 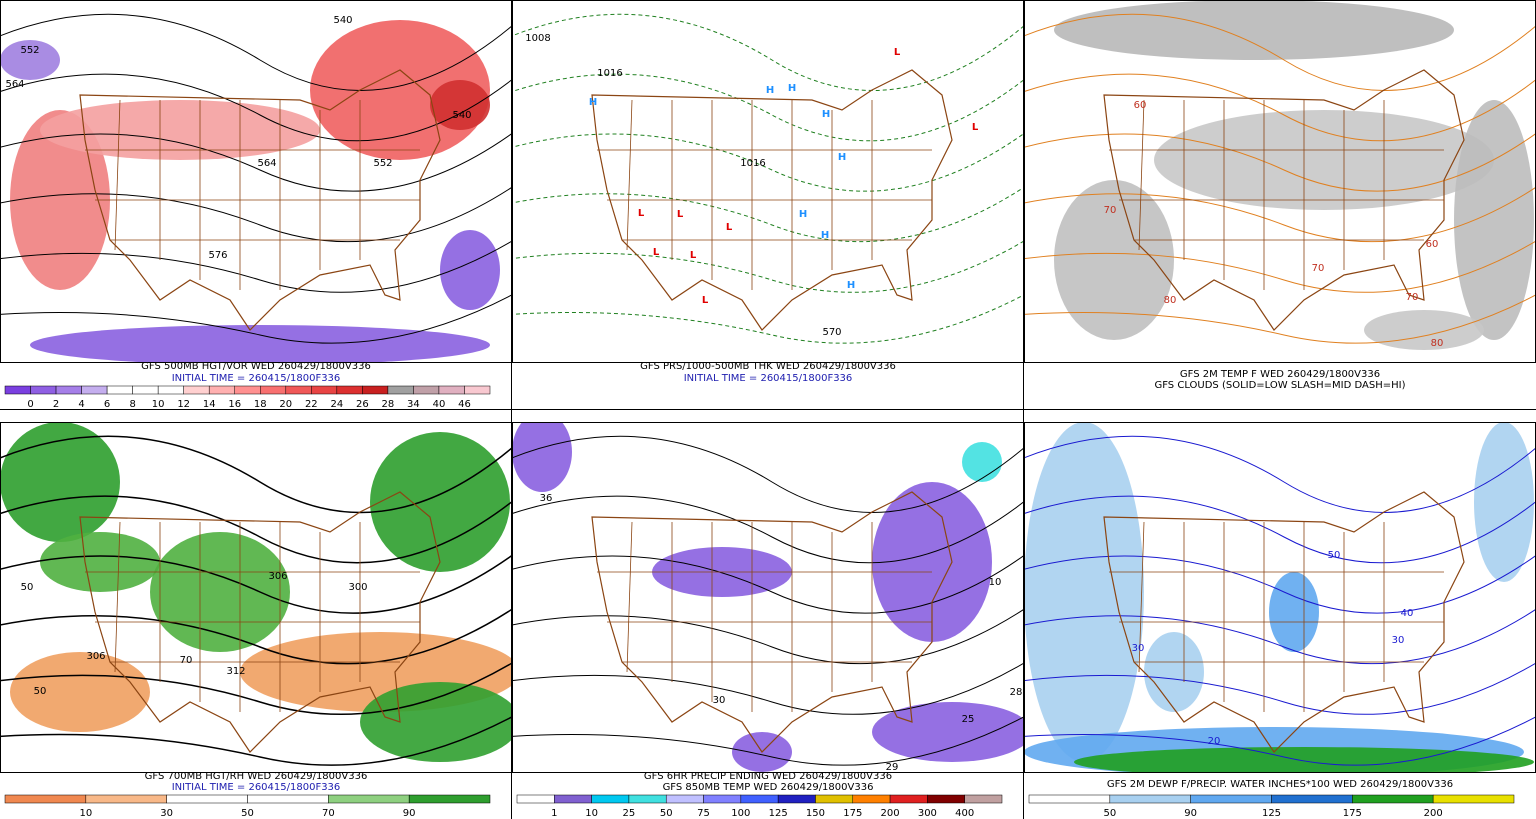 What do you see at coordinates (703, 813) in the screenshot?
I see `colorbar-label: 75` at bounding box center [703, 813].